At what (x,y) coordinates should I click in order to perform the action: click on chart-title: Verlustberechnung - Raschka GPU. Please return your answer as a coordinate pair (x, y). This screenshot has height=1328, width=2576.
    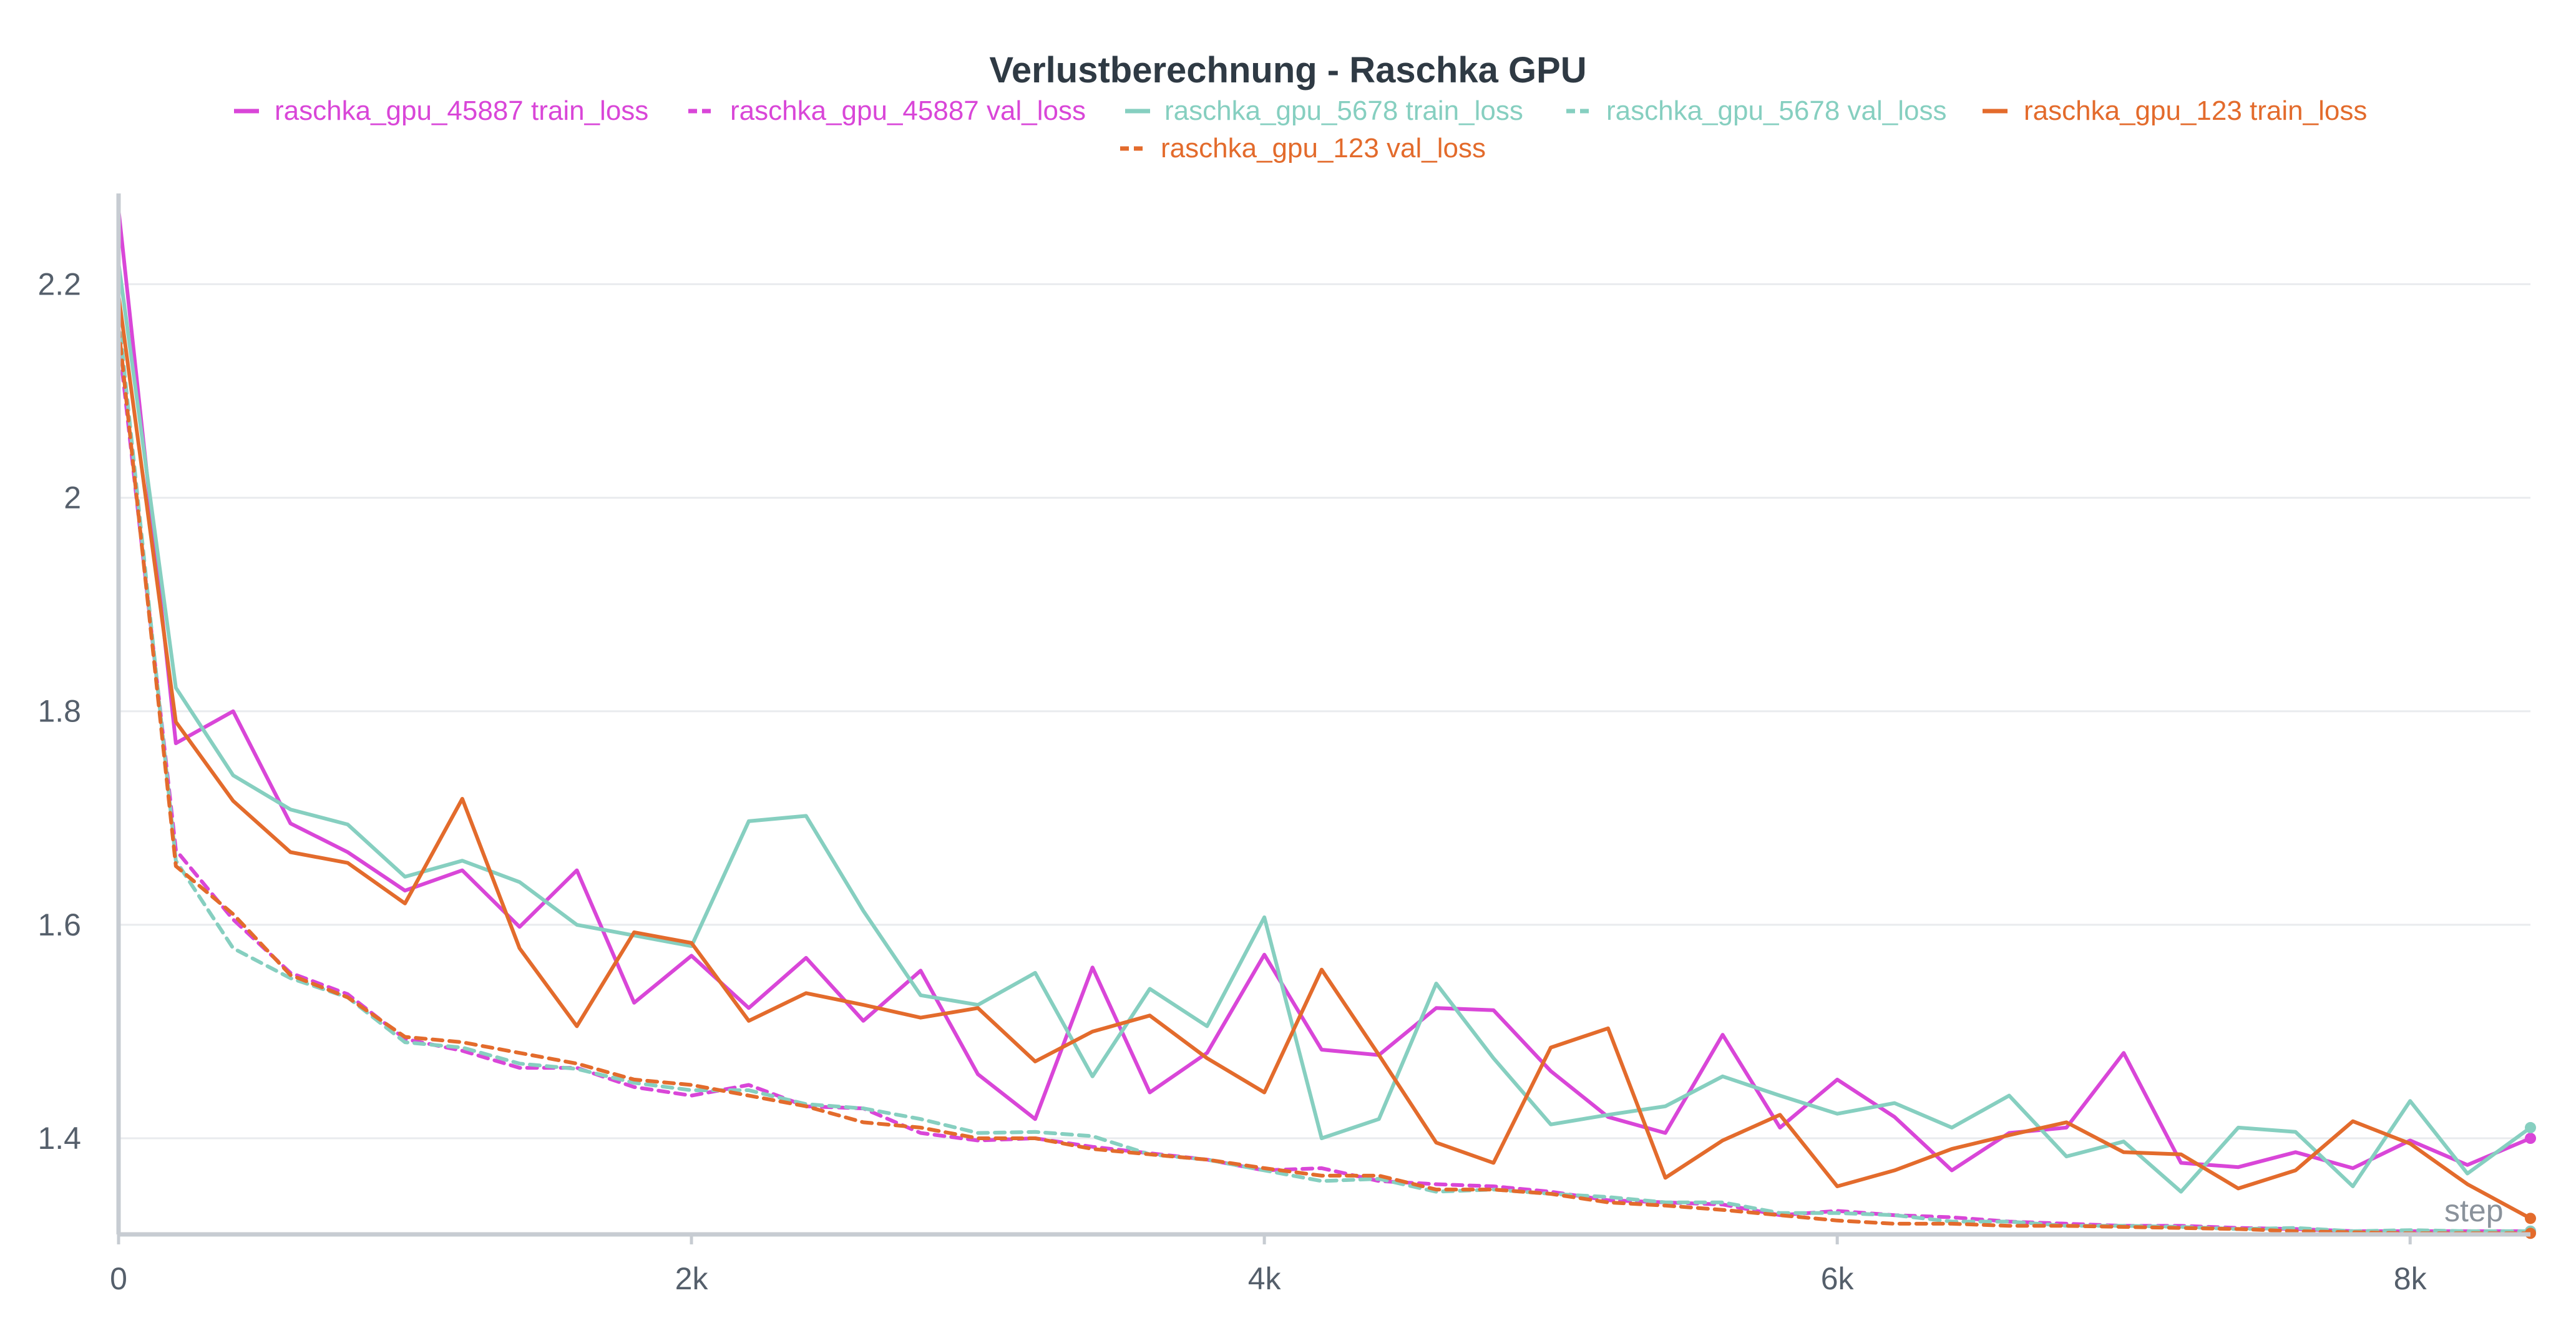
    Looking at the image, I should click on (1287, 70).